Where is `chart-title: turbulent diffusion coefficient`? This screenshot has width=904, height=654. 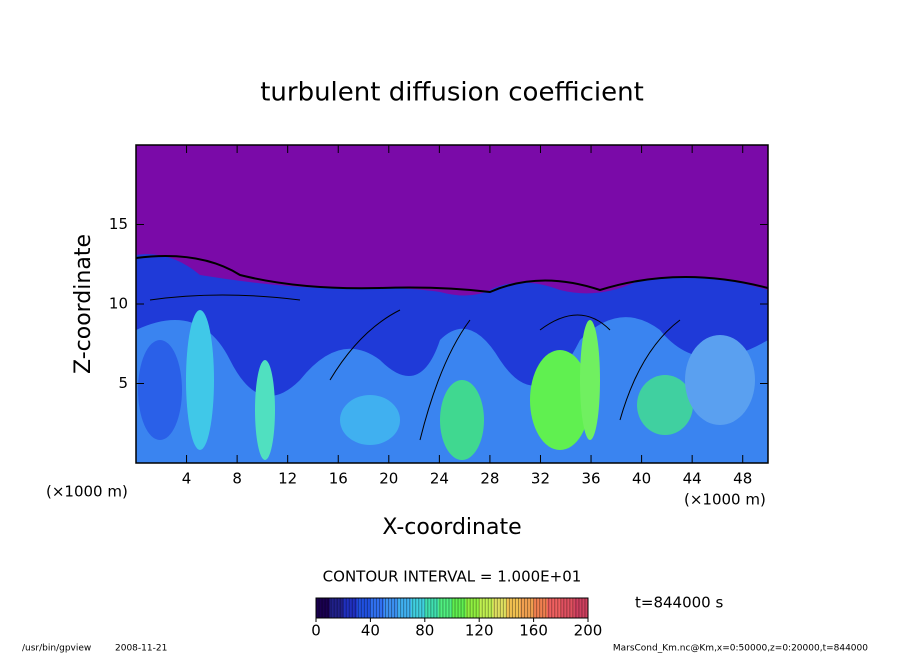 chart-title: turbulent diffusion coefficient is located at coordinates (452, 93).